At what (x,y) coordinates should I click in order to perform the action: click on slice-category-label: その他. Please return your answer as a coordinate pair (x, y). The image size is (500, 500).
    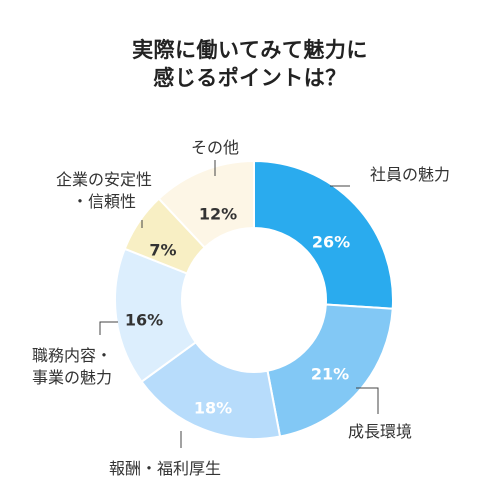
    Looking at the image, I should click on (215, 147).